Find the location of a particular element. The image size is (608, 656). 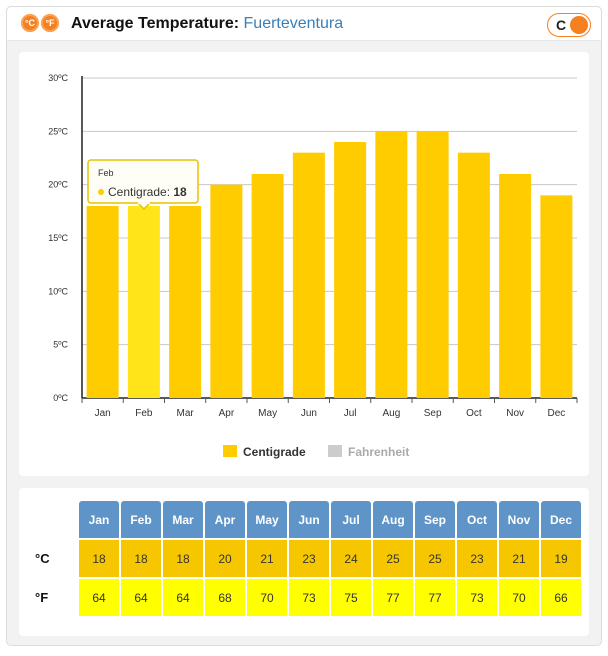

table-corner is located at coordinates (52, 519).